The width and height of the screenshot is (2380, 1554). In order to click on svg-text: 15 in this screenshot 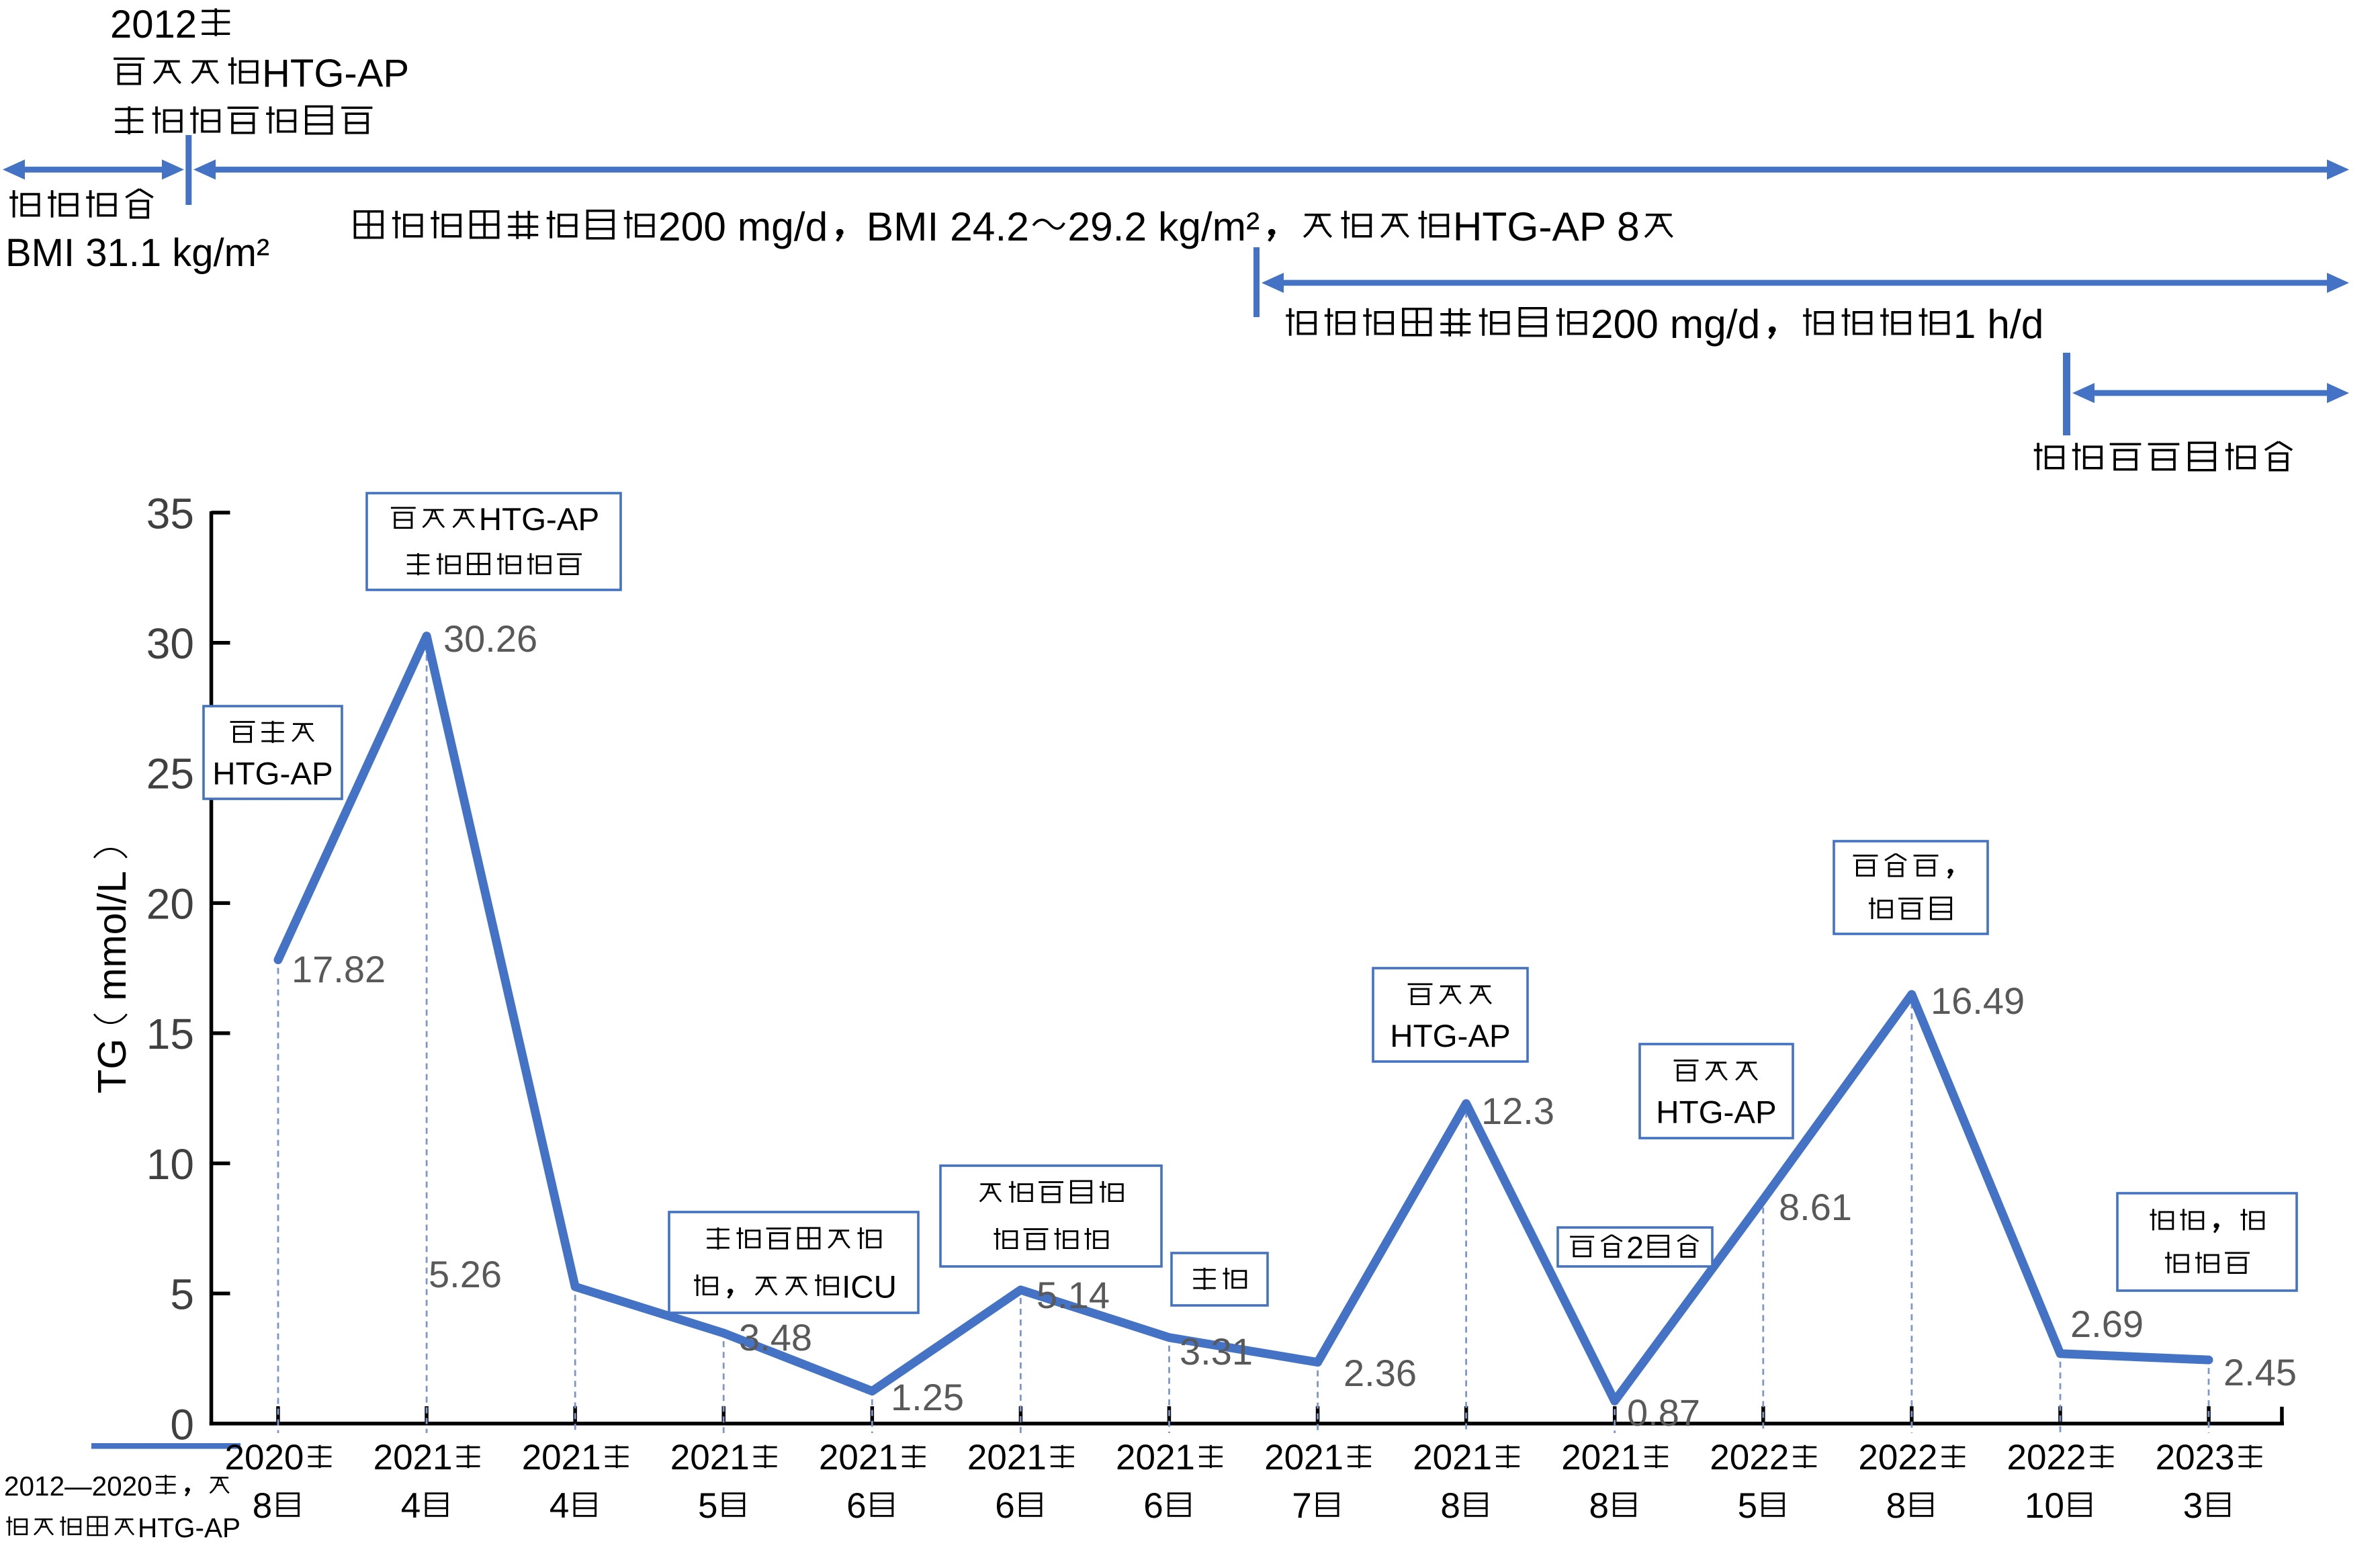, I will do `click(170, 1034)`.